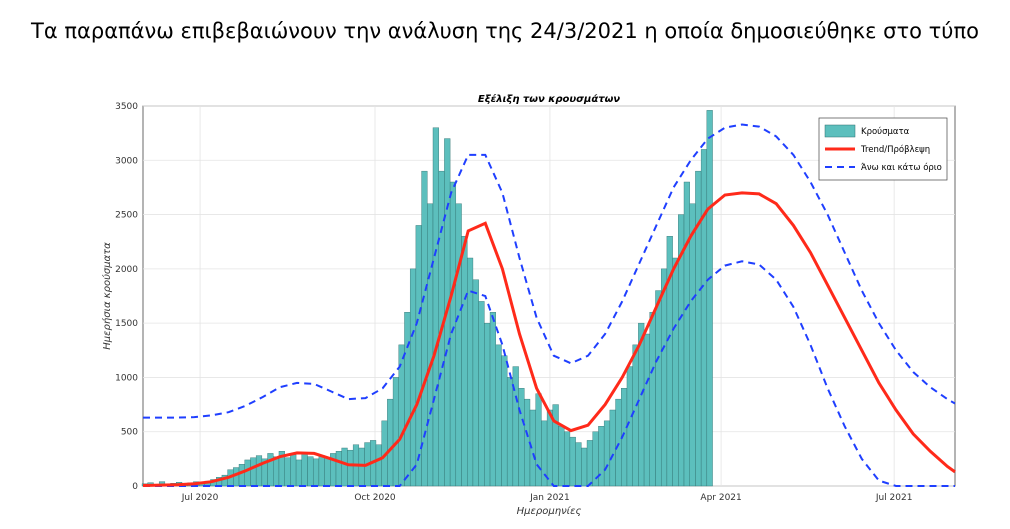 This screenshot has width=1010, height=529. I want to click on y-tick-label: 0, so click(135, 487).